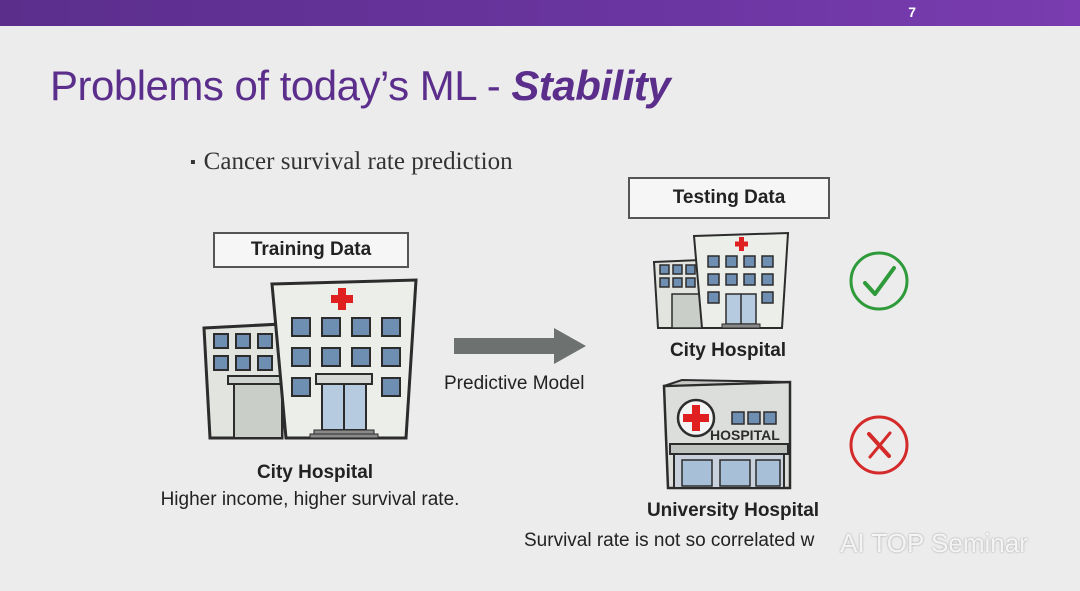 The height and width of the screenshot is (591, 1080). I want to click on title-main: Problems of today’s ML -, so click(281, 85).